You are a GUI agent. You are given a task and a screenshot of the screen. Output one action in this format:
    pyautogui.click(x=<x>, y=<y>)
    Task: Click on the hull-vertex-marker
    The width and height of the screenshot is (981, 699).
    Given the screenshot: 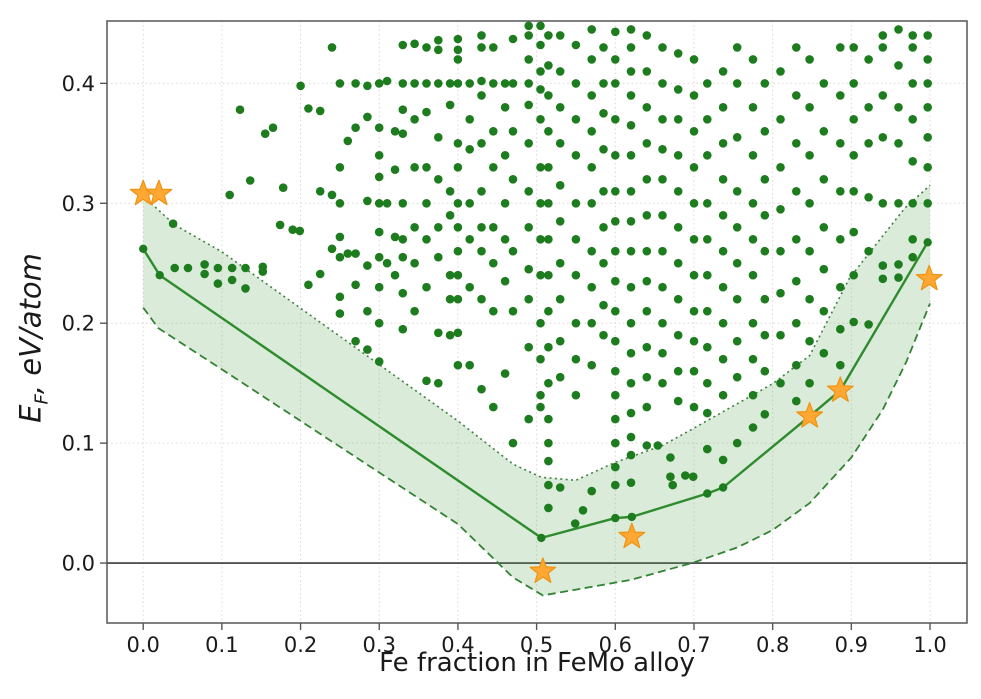 What is the action you would take?
    pyautogui.click(x=615, y=518)
    